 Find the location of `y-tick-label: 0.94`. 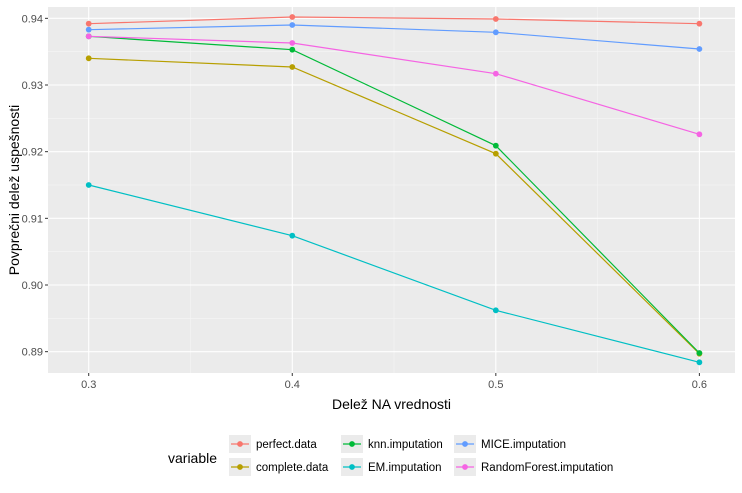

y-tick-label: 0.94 is located at coordinates (32, 19).